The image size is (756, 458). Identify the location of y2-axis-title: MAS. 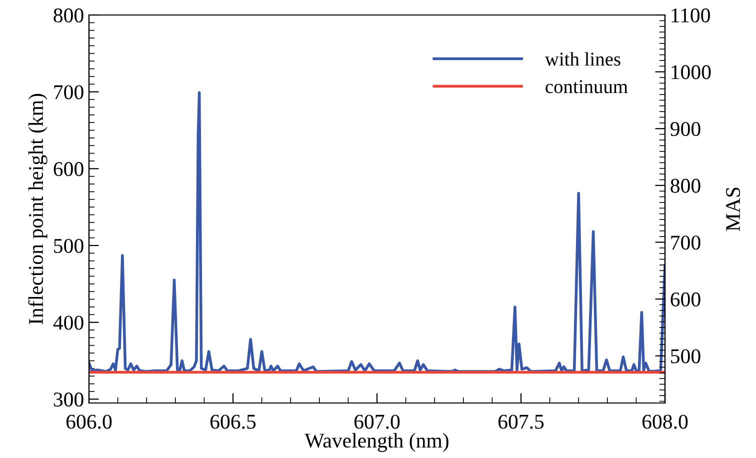
(733, 209).